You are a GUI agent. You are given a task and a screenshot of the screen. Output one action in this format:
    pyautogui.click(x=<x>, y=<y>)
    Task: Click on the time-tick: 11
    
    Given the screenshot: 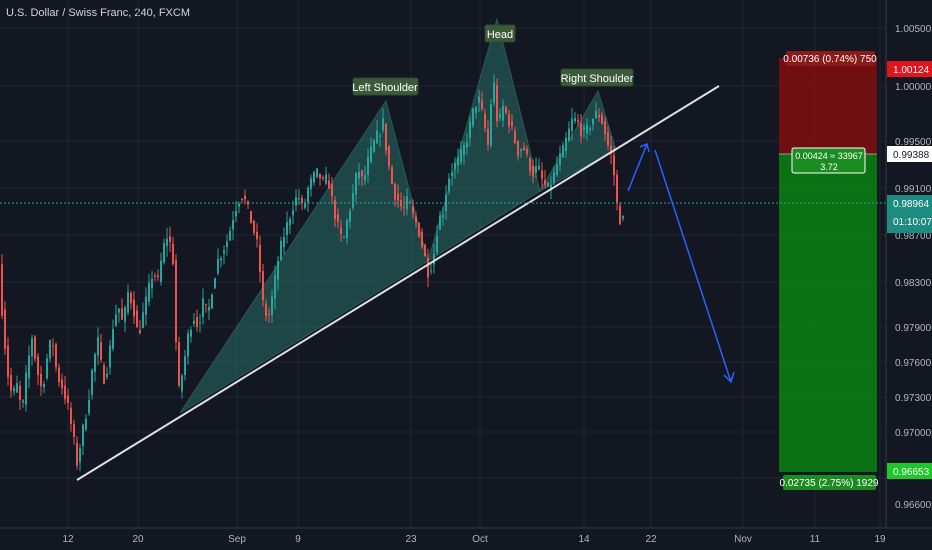 What is the action you would take?
    pyautogui.click(x=815, y=539)
    